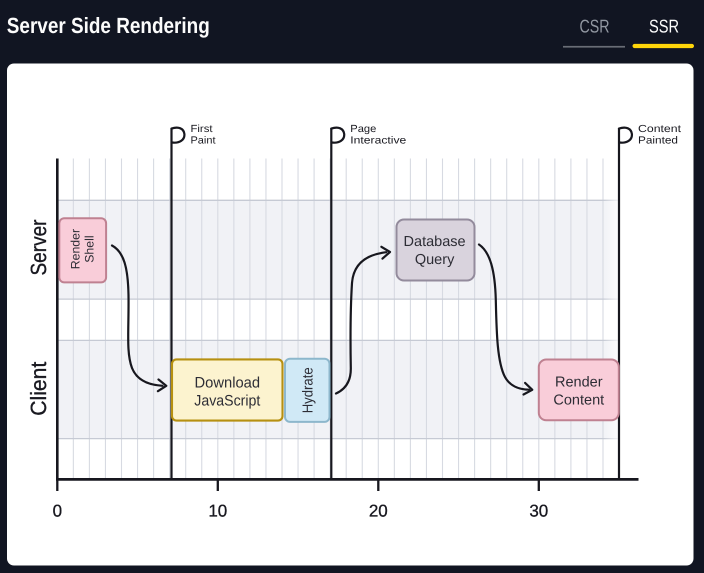 The width and height of the screenshot is (704, 573). Describe the element at coordinates (658, 141) in the screenshot. I see `svg-text: Painted` at that location.